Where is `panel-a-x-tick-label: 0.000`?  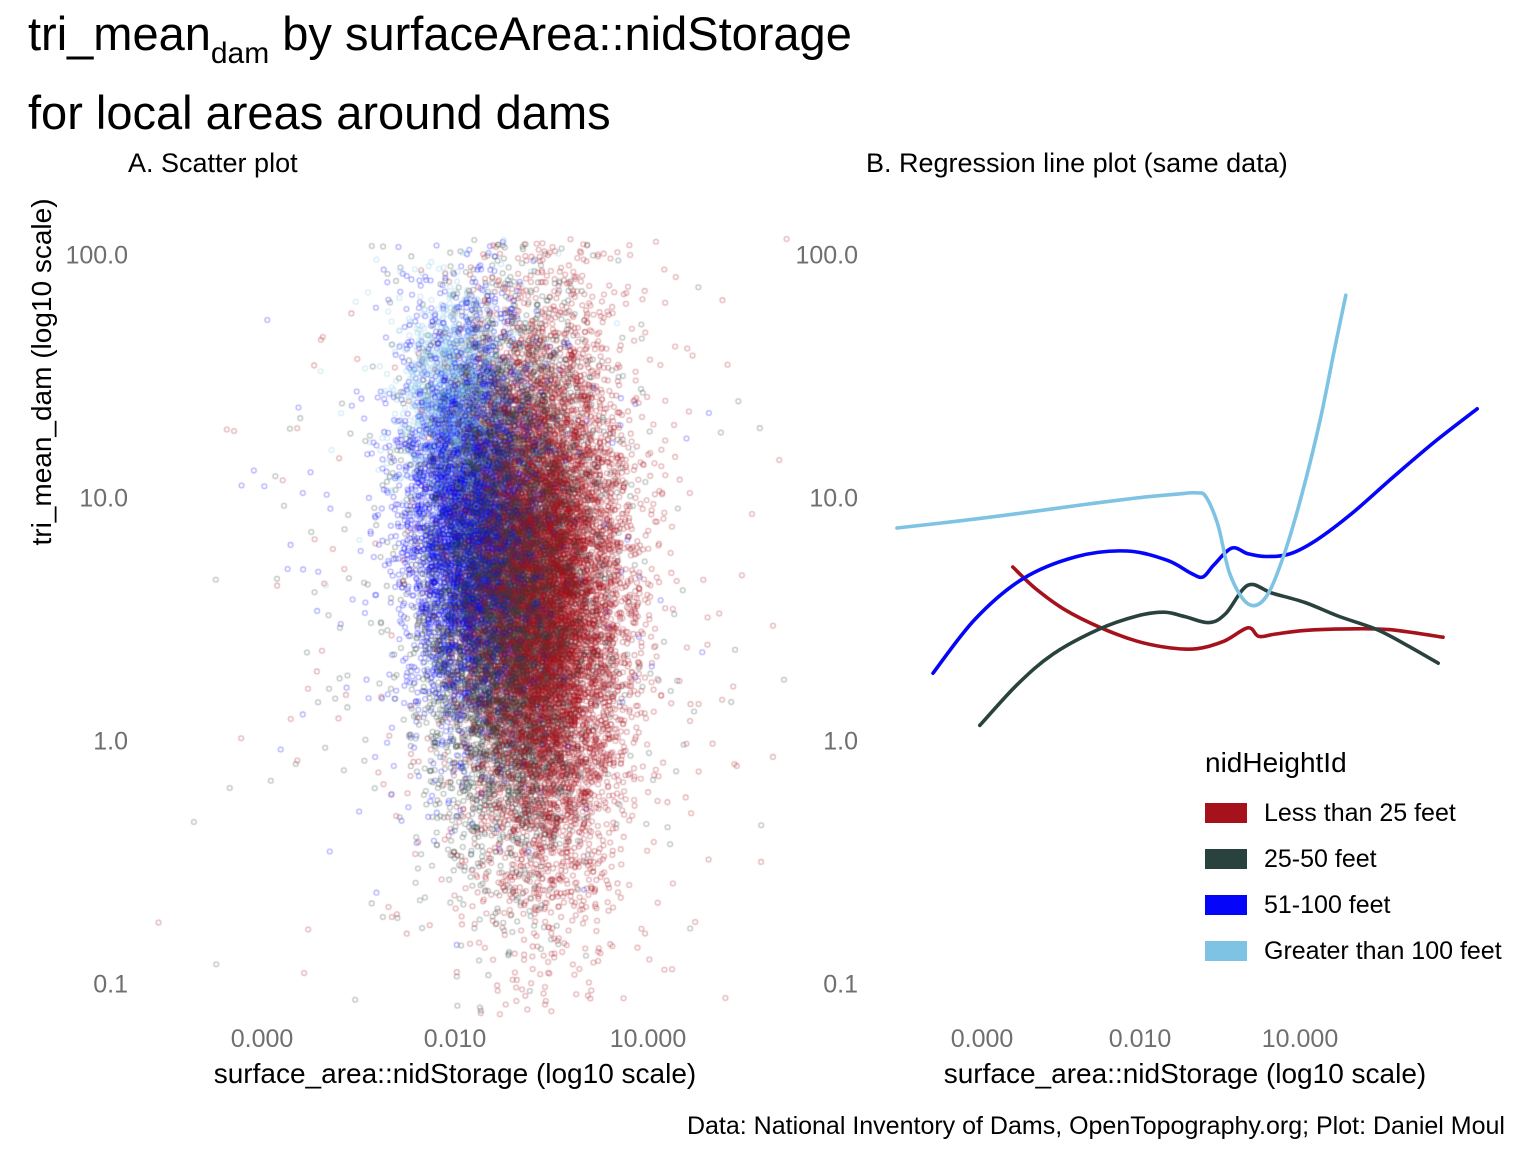
panel-a-x-tick-label: 0.000 is located at coordinates (262, 1039).